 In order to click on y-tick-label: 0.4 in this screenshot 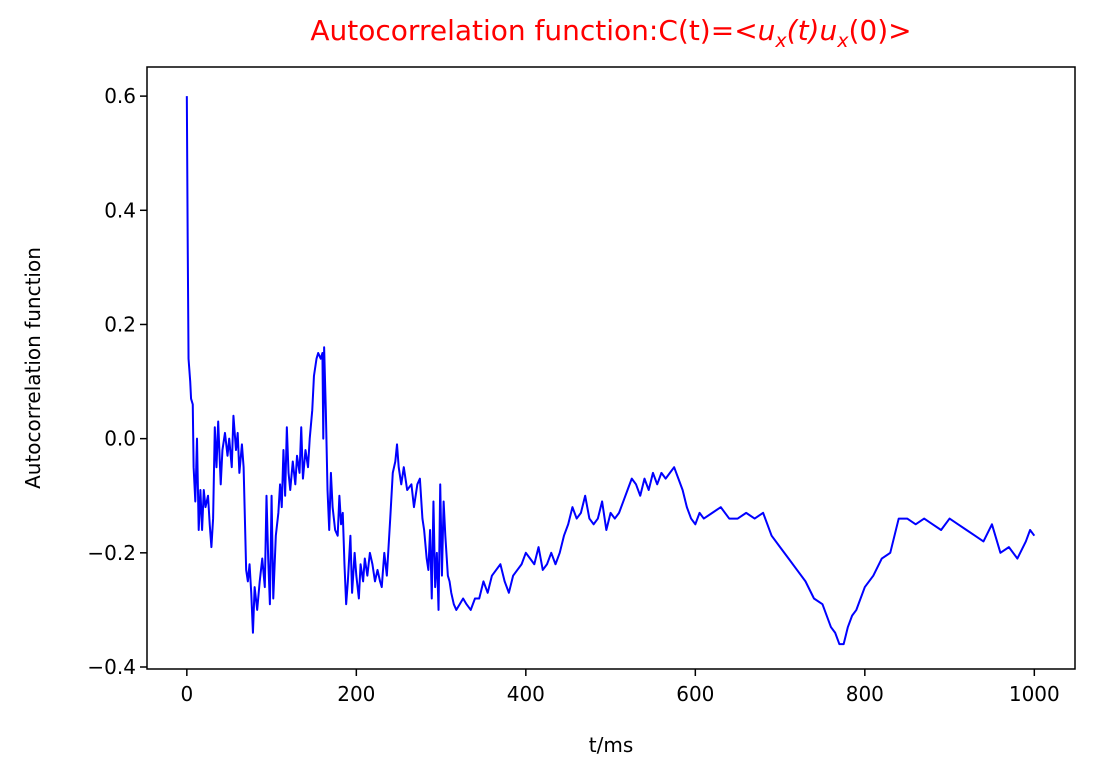, I will do `click(120, 210)`.